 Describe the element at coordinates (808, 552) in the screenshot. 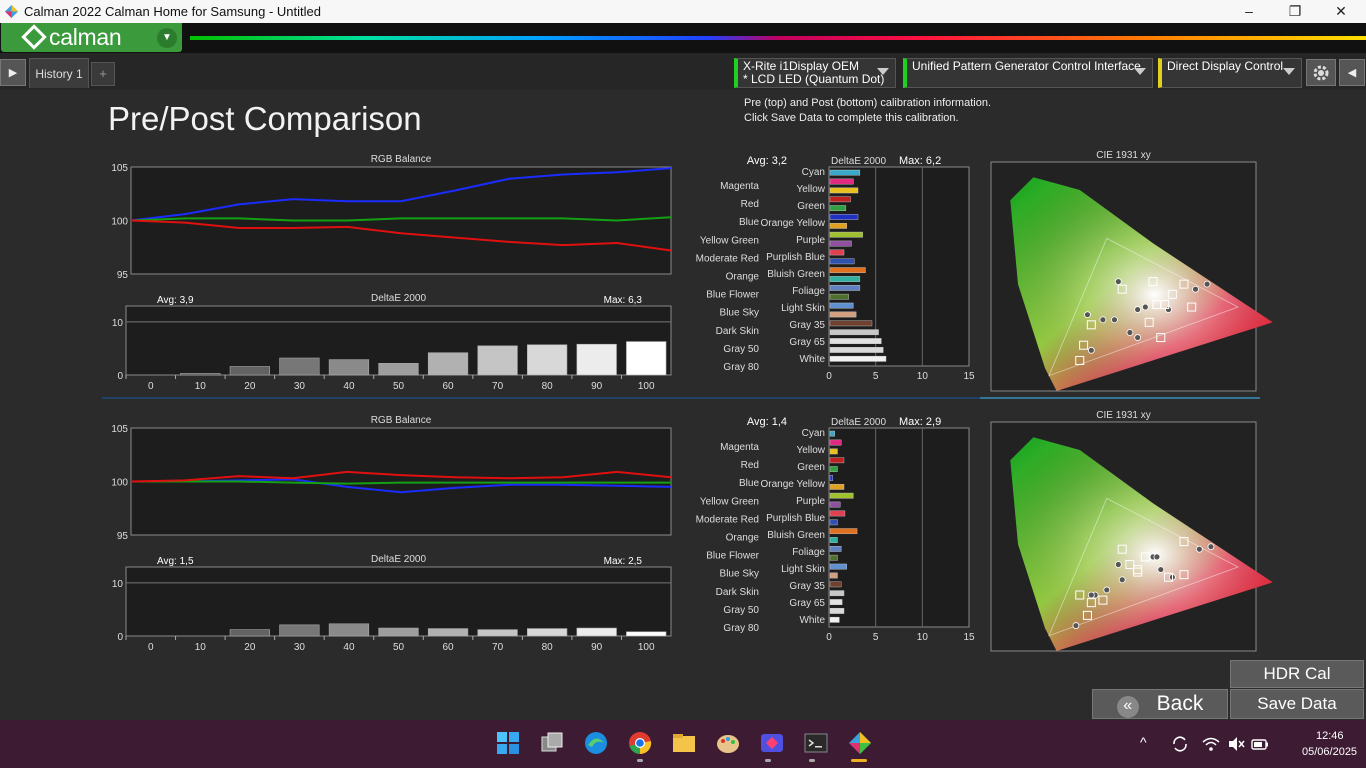

I see `patch-label: Foliage` at that location.